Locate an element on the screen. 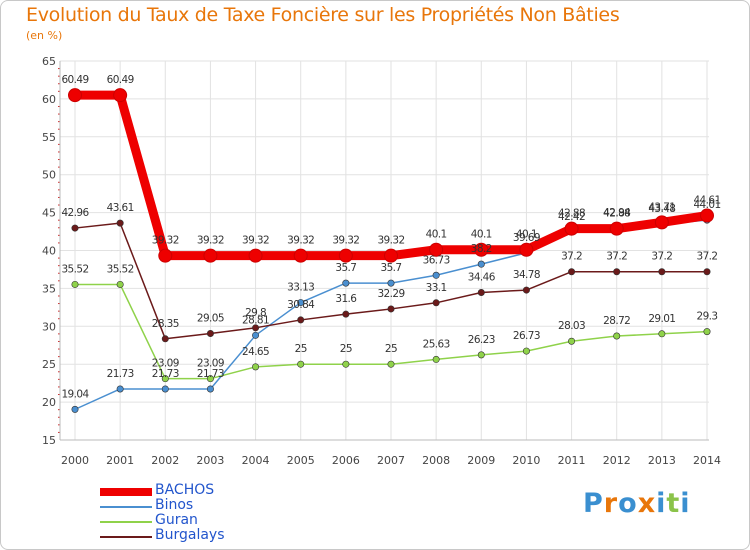 This screenshot has width=750, height=550. logo-letter: P is located at coordinates (593, 503).